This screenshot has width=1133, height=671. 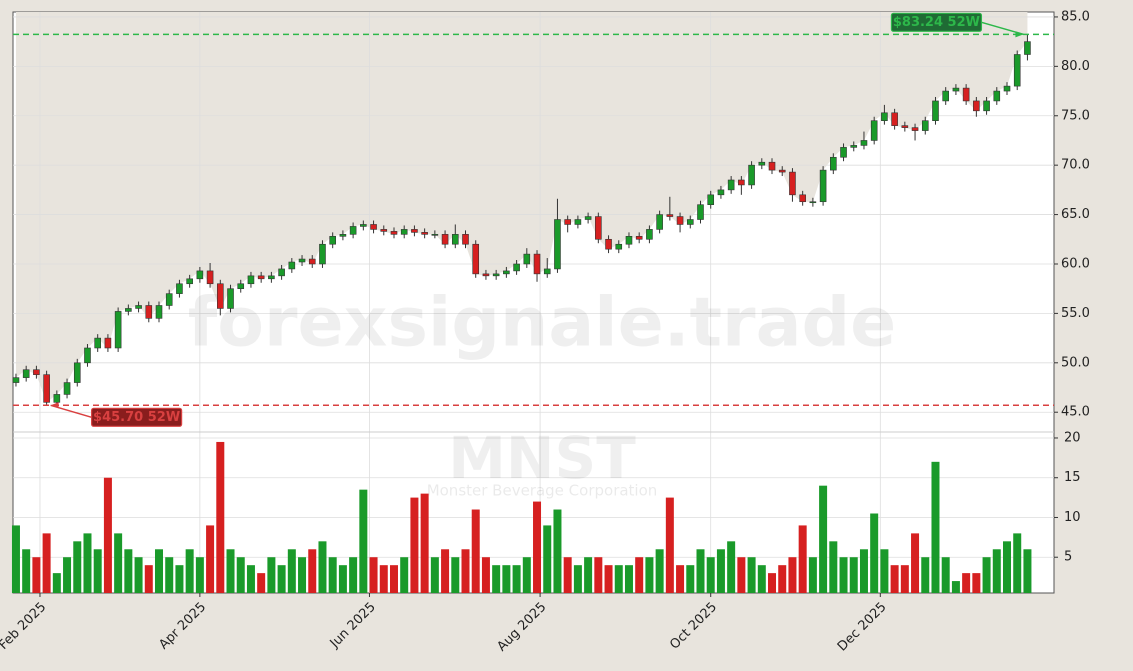 I want to click on y-tick-label: 80.0, so click(x=1075, y=66).